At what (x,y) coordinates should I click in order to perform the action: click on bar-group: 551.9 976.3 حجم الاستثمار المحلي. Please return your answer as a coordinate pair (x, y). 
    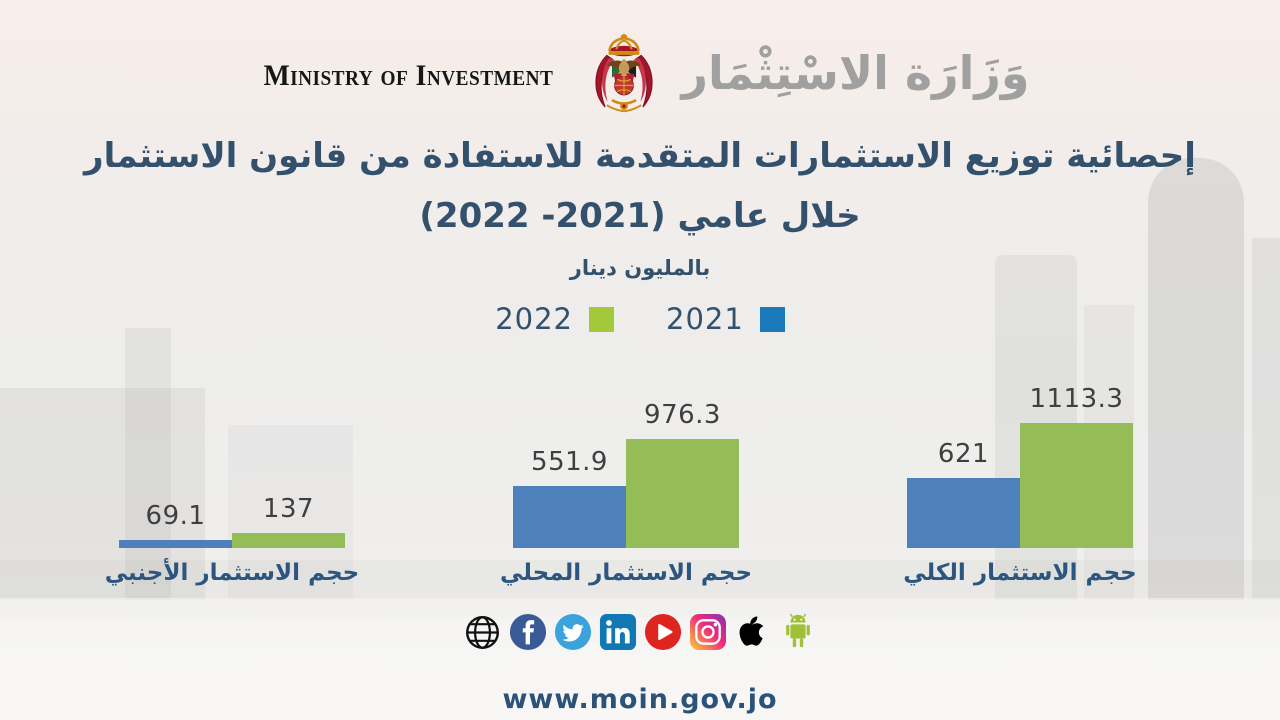
    Looking at the image, I should click on (626, 483).